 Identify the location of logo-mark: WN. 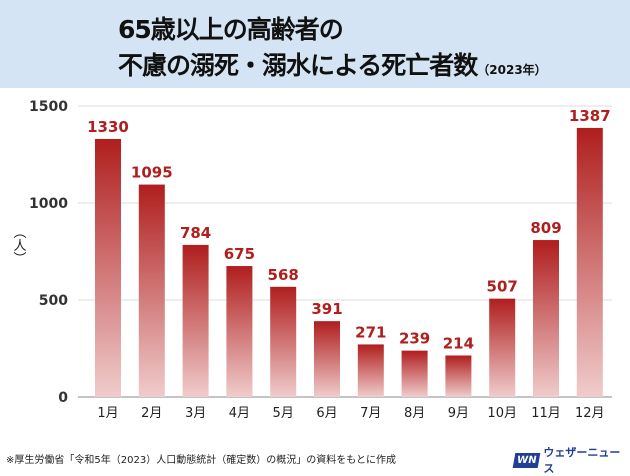
(526, 460).